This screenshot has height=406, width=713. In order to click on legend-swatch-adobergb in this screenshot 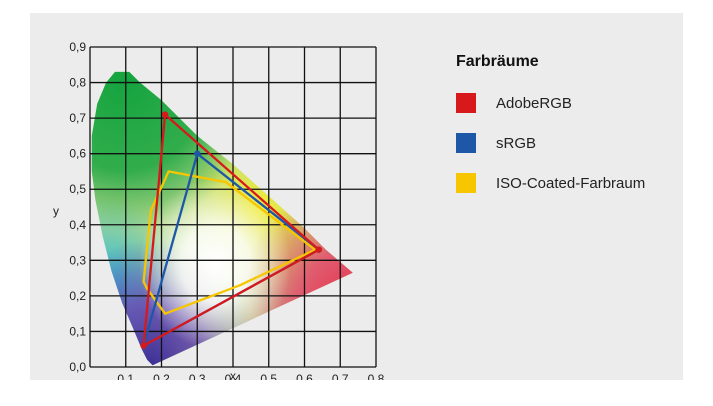, I will do `click(466, 103)`.